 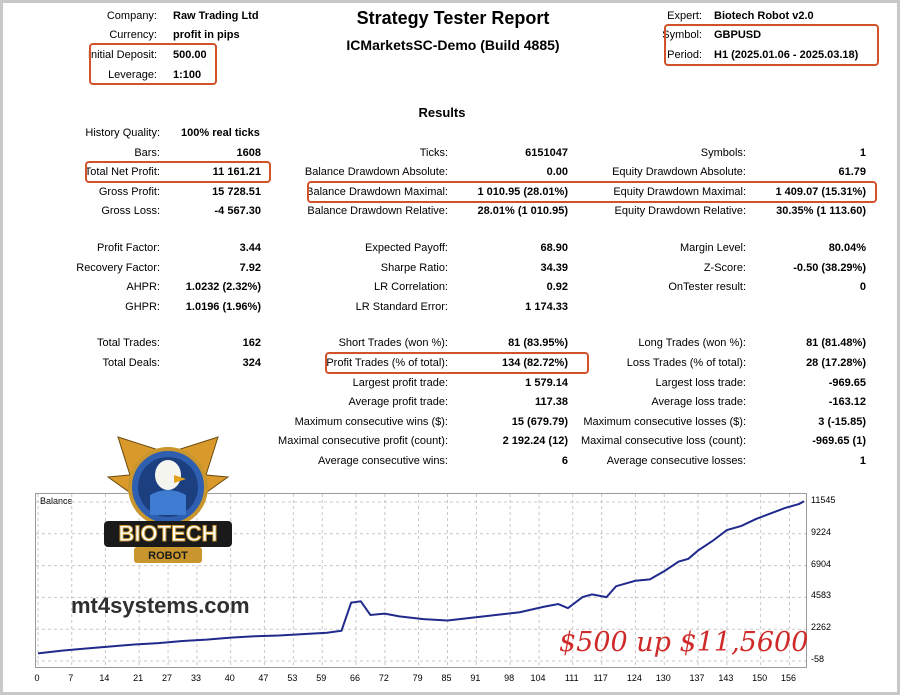 I want to click on maximal-consecutive-profit-value: 2 192.24 (12), so click(x=535, y=441).